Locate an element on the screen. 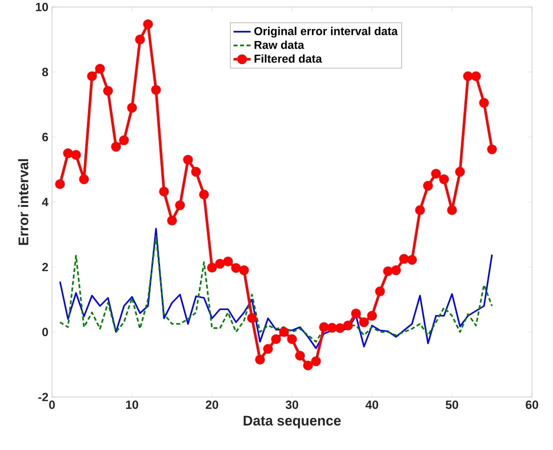 The image size is (553, 450). y-axis-title: Error interval is located at coordinates (23, 202).